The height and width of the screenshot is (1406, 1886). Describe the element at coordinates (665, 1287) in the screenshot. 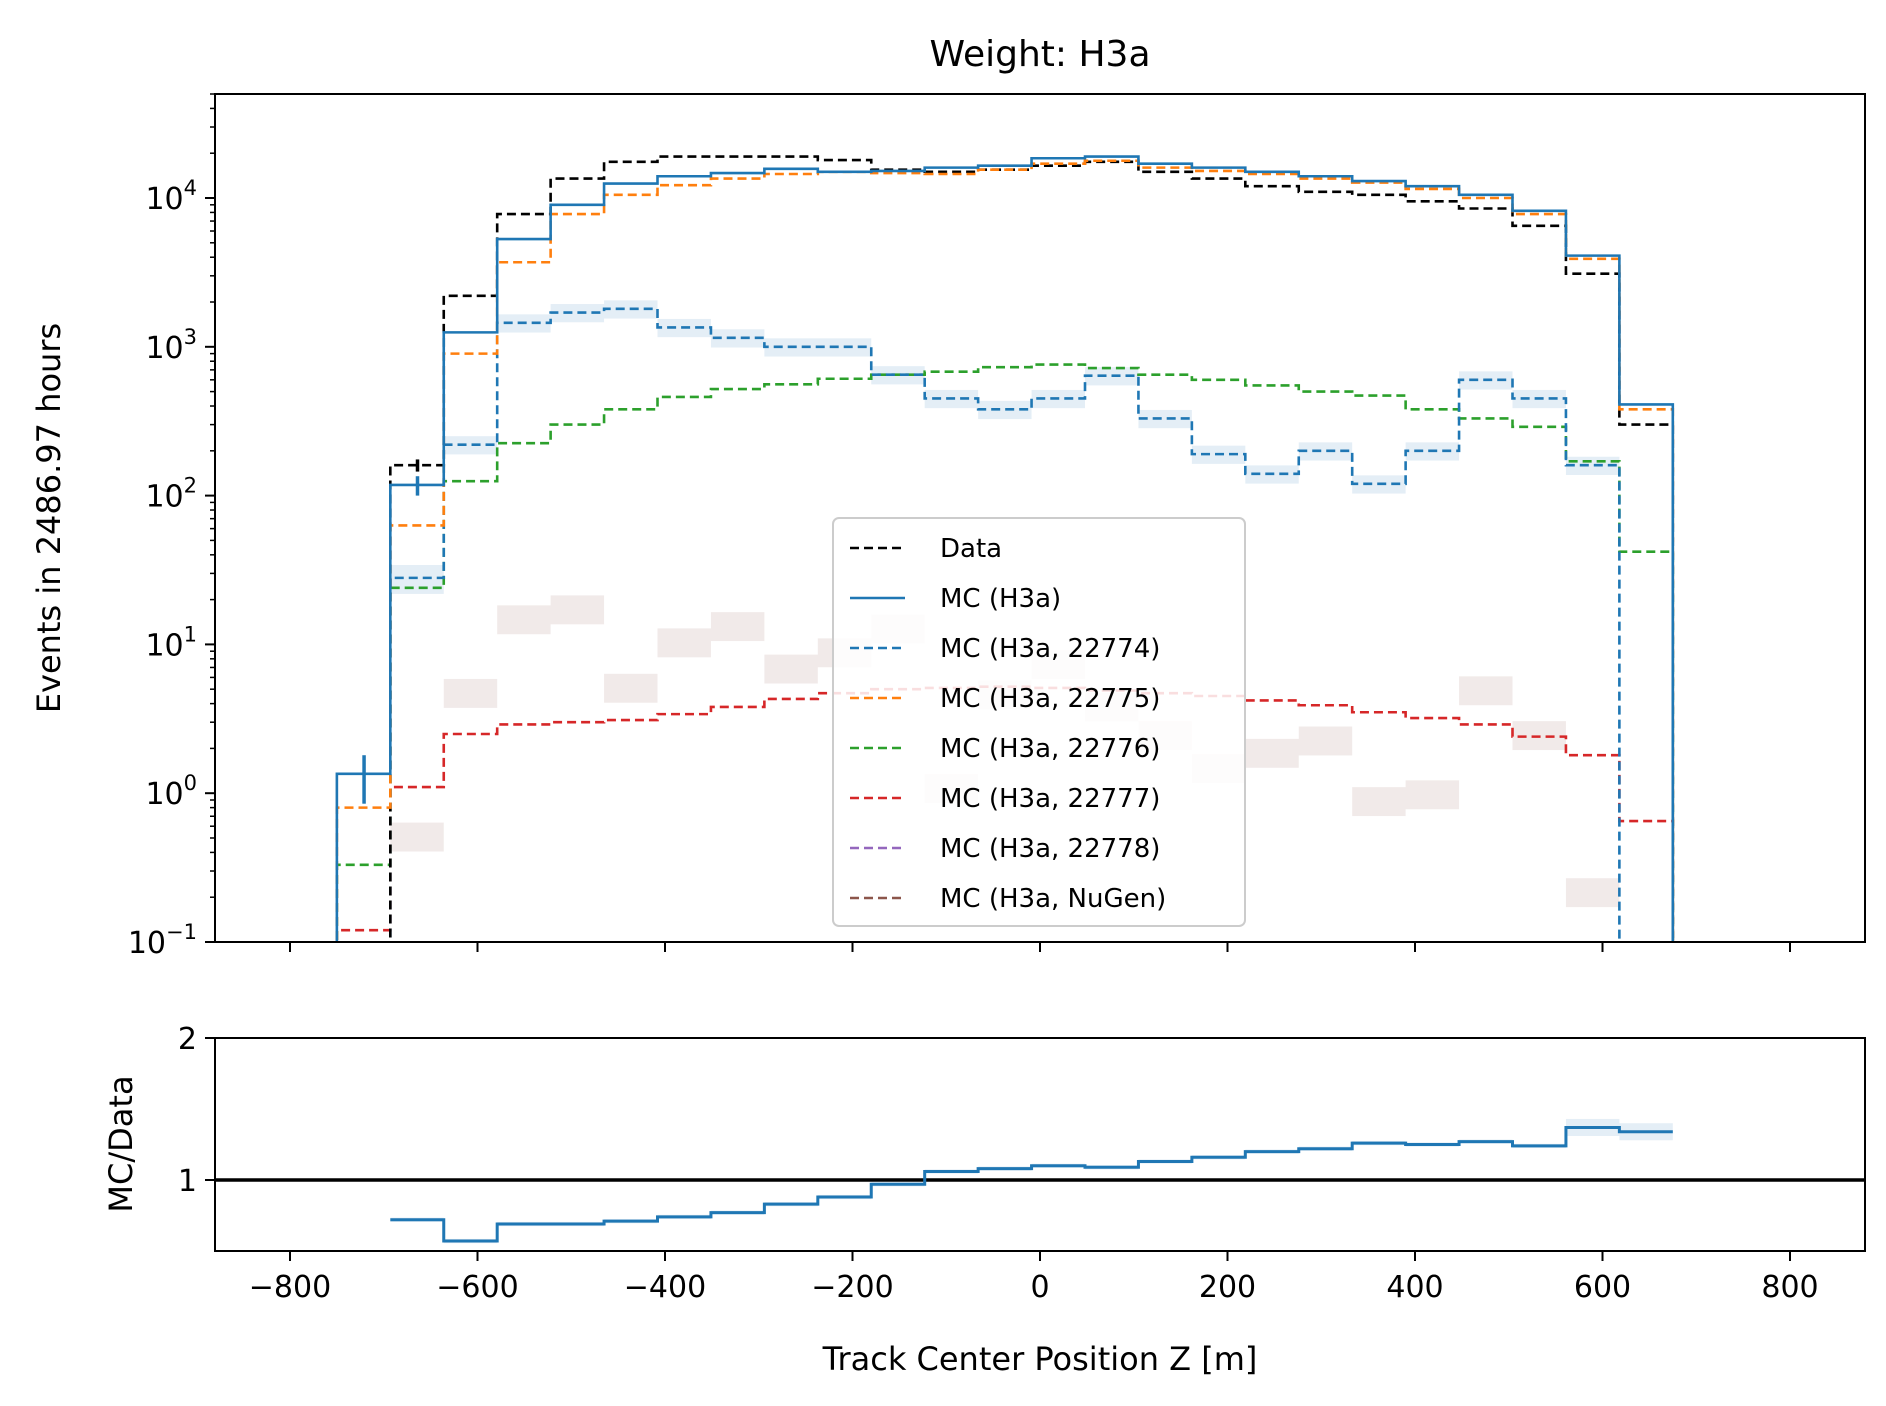

I see `x-tick-label-2: −400` at that location.